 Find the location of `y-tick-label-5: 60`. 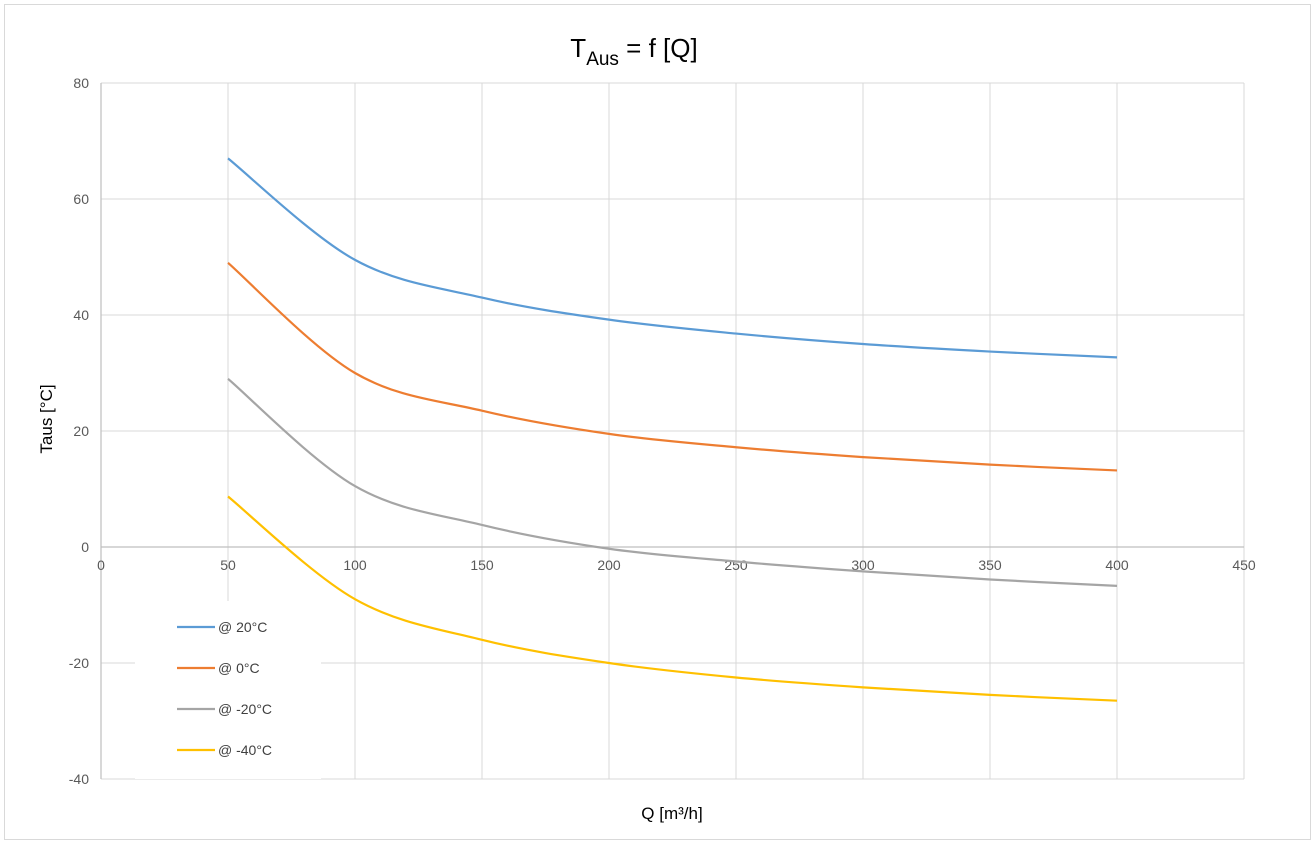

y-tick-label-5: 60 is located at coordinates (81, 199).